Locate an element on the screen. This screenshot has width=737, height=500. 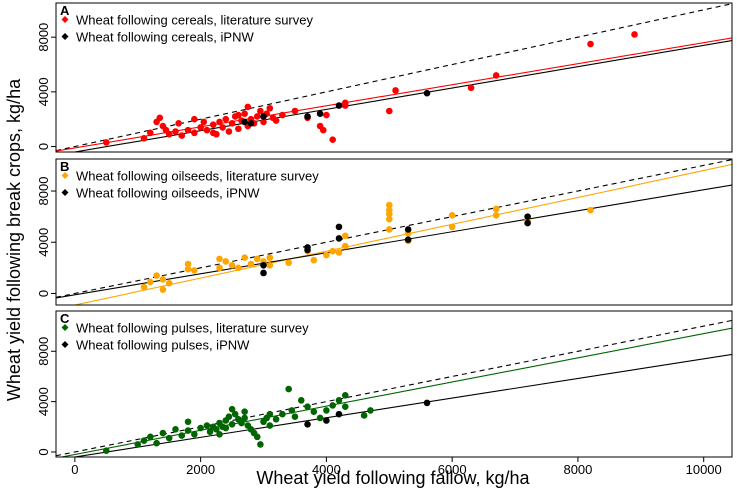
legend-ipnw-label: Wheat following pulses, iPNW is located at coordinates (163, 345).